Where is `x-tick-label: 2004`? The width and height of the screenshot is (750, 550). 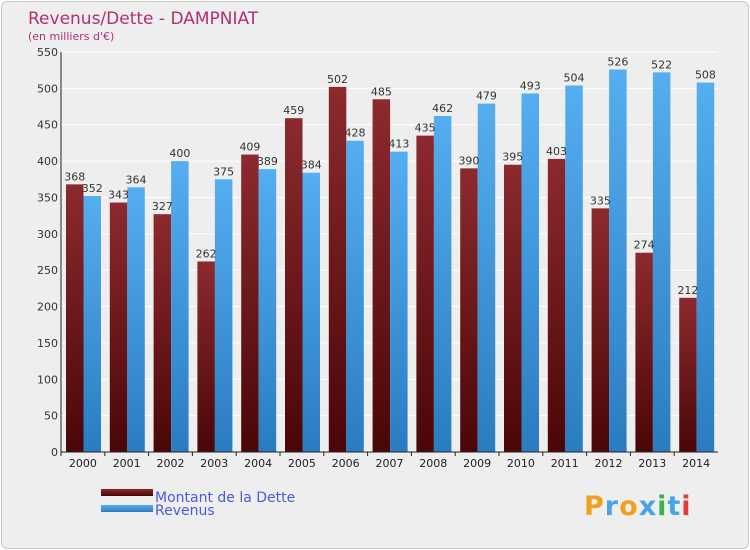 x-tick-label: 2004 is located at coordinates (258, 463).